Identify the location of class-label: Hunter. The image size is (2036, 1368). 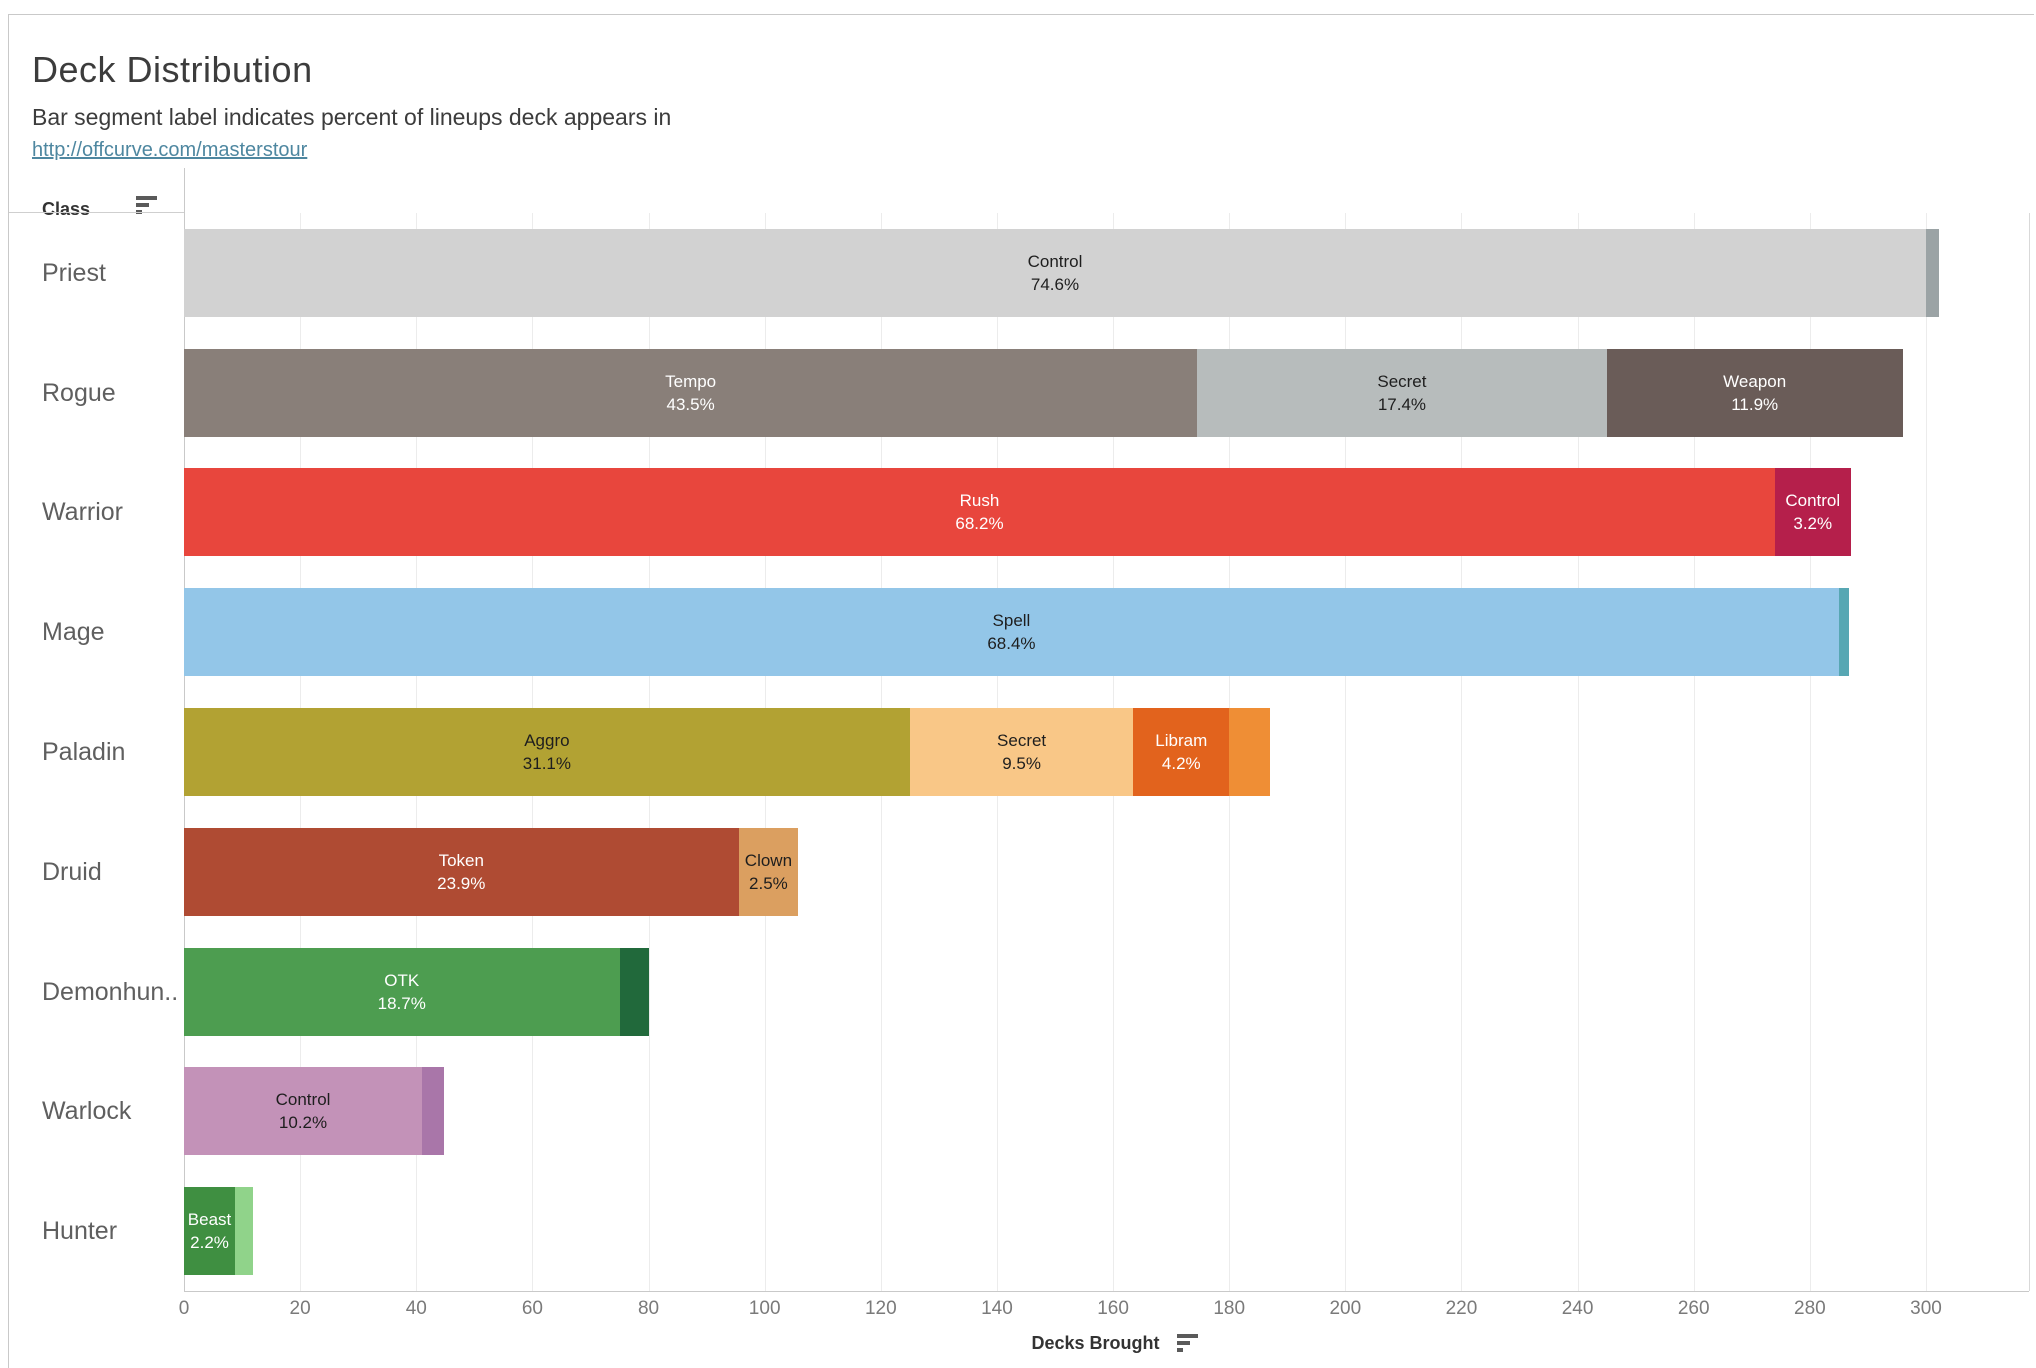
(80, 1231).